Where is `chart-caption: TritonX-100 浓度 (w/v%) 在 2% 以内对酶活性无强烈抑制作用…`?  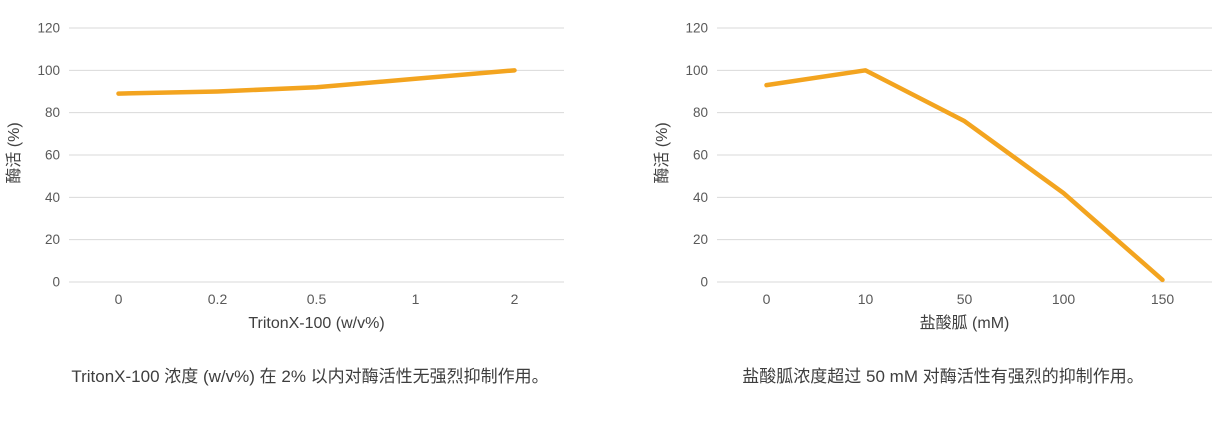 chart-caption: TritonX-100 浓度 (w/v%) 在 2% 以内对酶活性无强烈抑制作用… is located at coordinates (310, 376).